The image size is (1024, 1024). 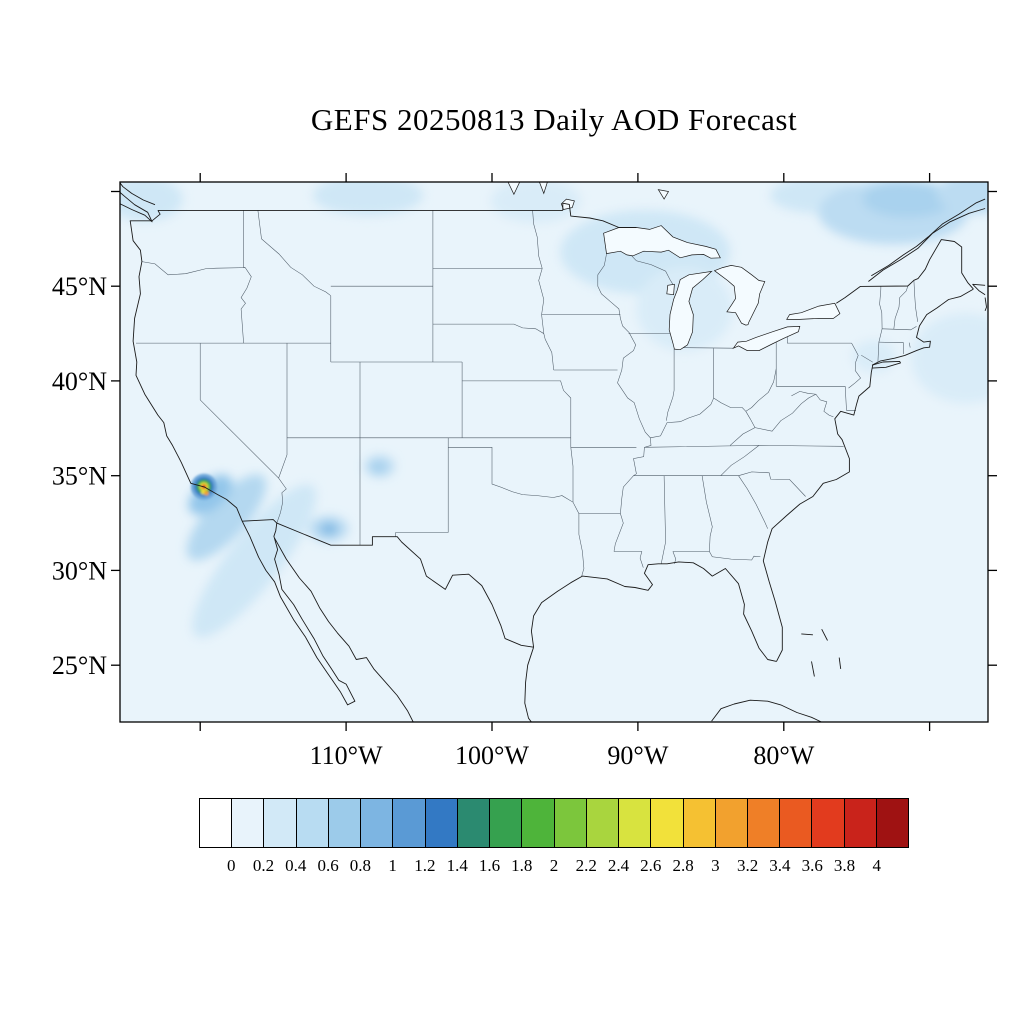 I want to click on lon-tick-label: 110°W, so click(x=346, y=755).